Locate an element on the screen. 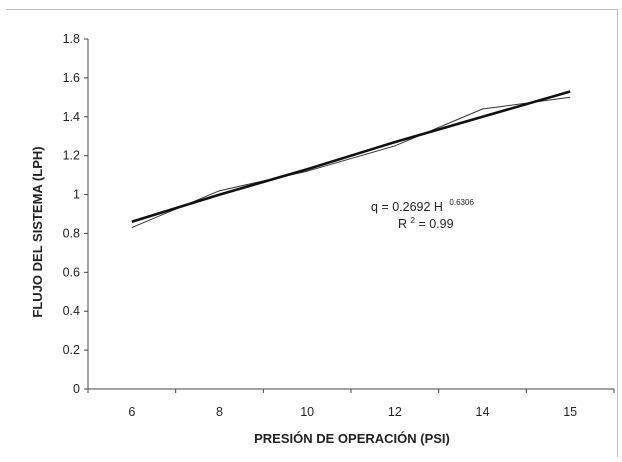 This screenshot has width=622, height=462. y-tick-label: 0 is located at coordinates (76, 389).